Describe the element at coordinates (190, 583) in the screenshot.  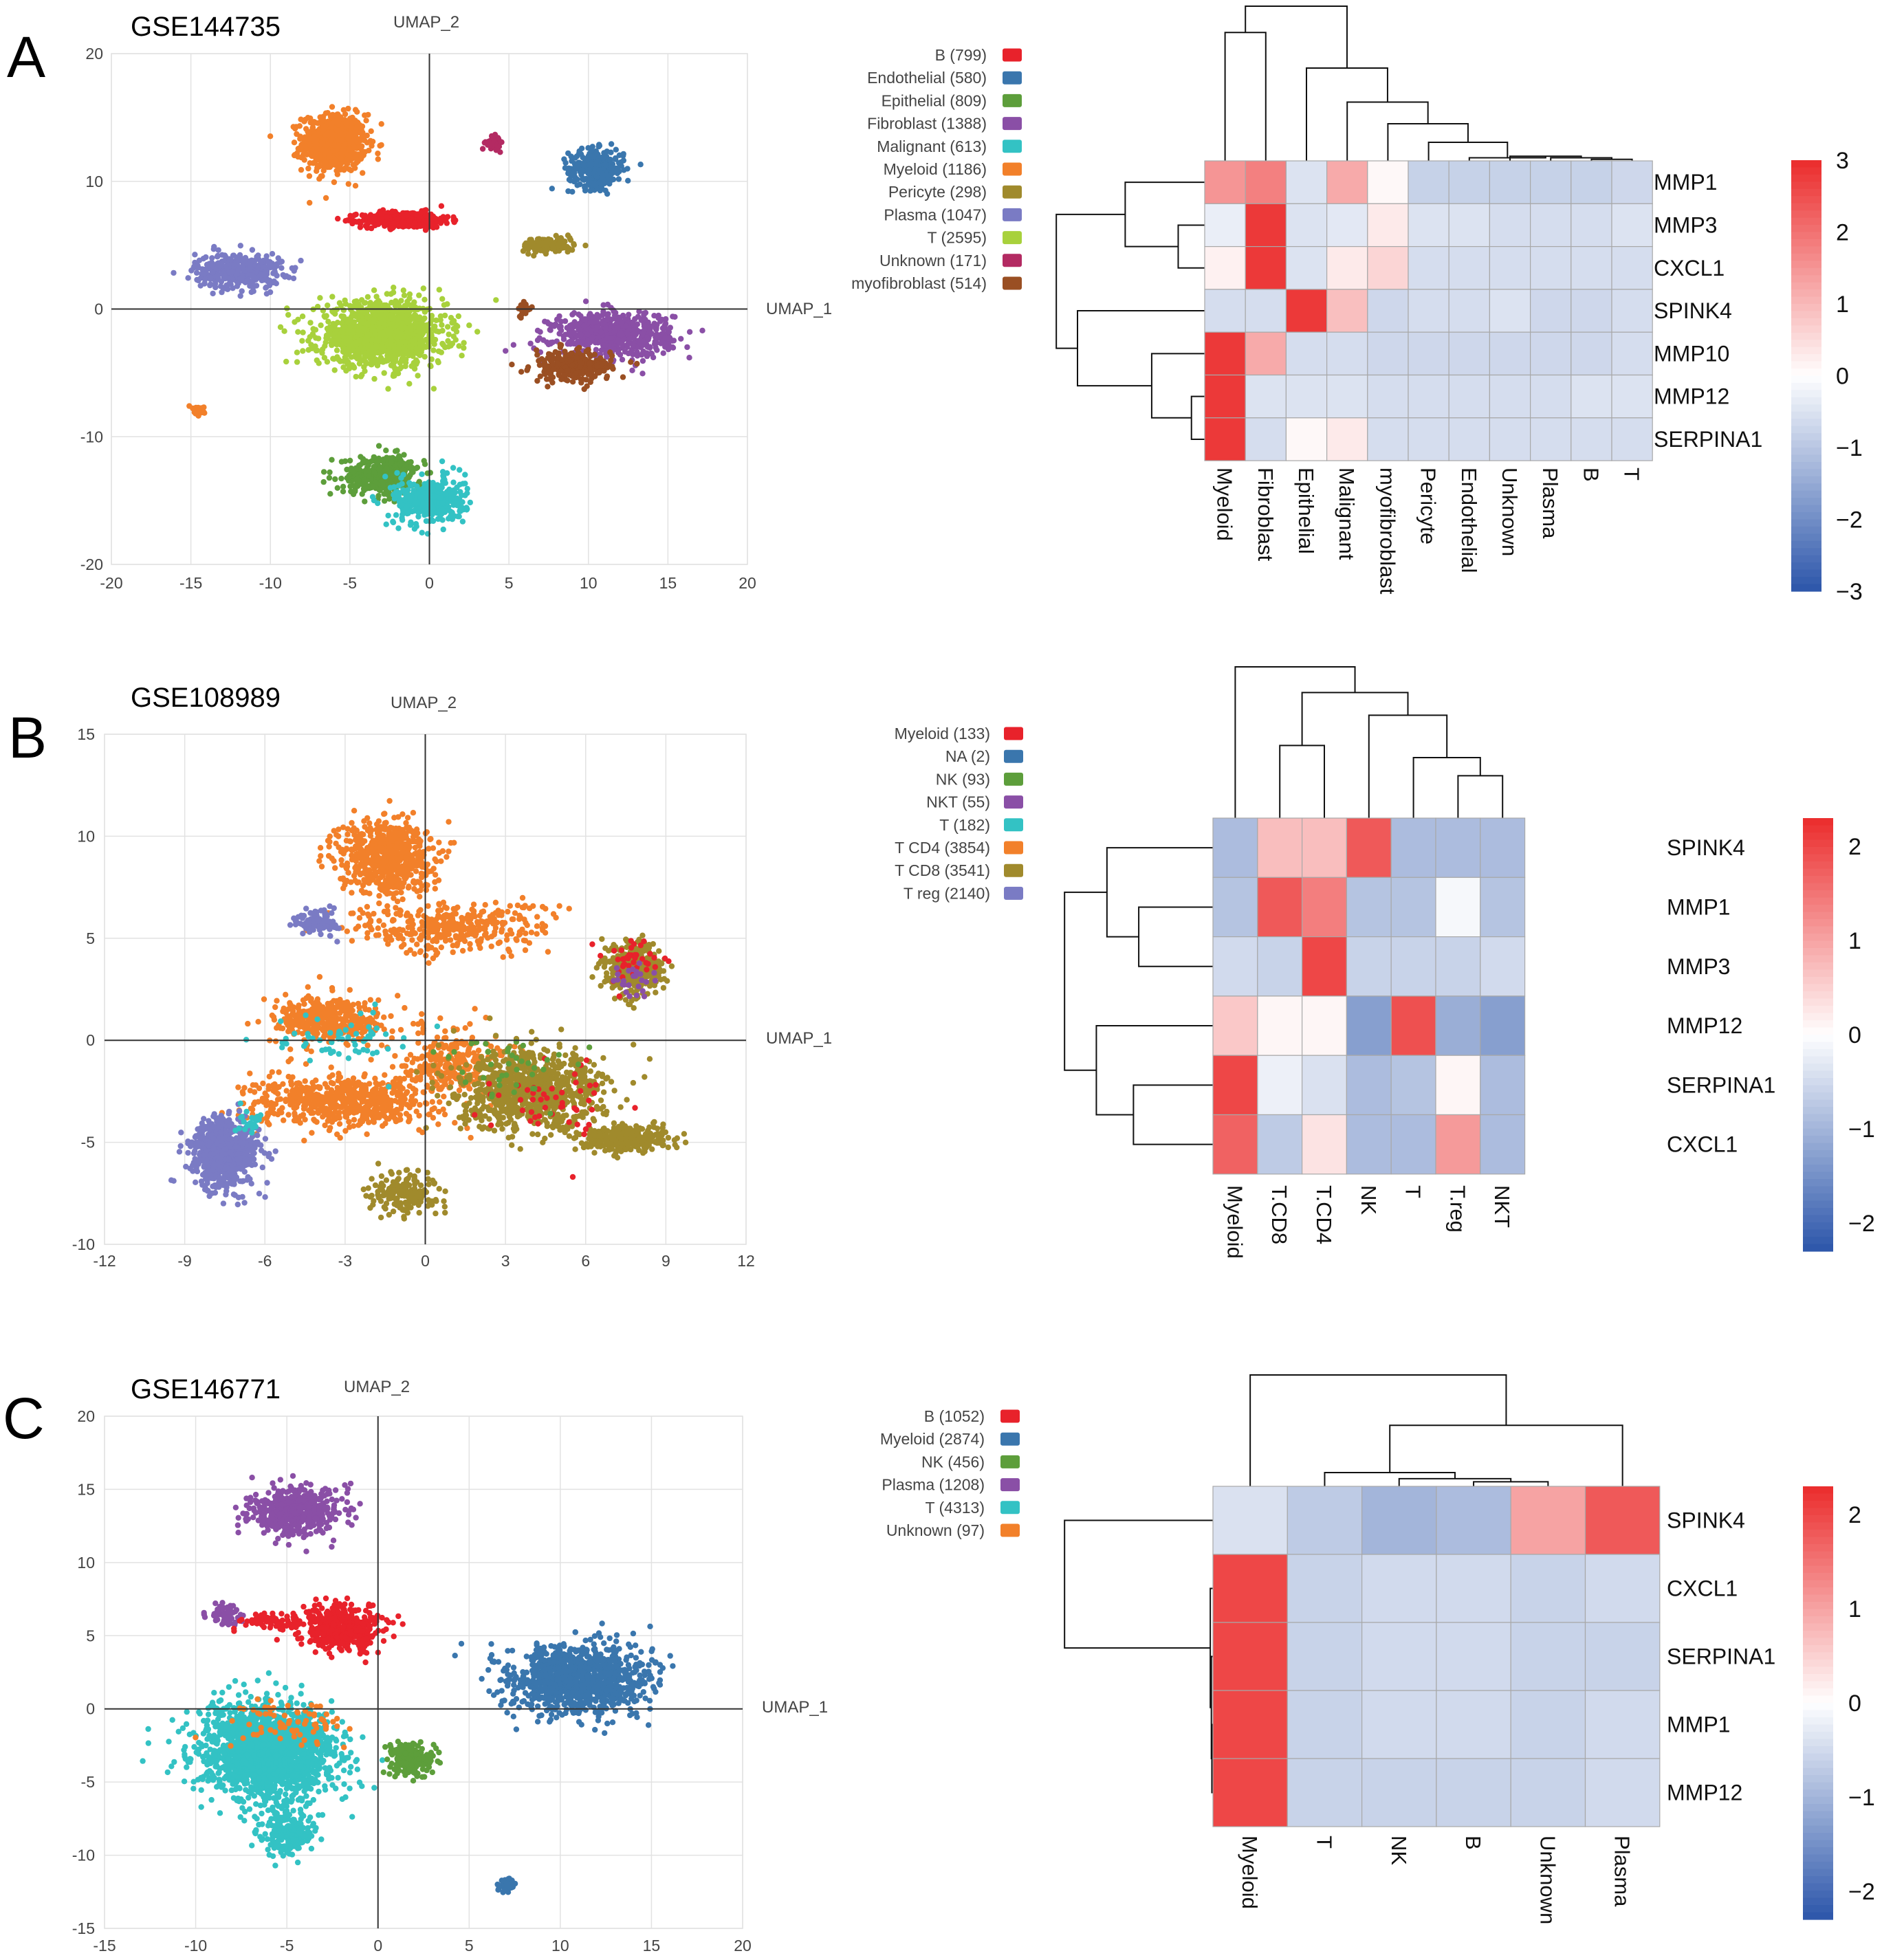
I see `umap-xtick-label: -15` at that location.